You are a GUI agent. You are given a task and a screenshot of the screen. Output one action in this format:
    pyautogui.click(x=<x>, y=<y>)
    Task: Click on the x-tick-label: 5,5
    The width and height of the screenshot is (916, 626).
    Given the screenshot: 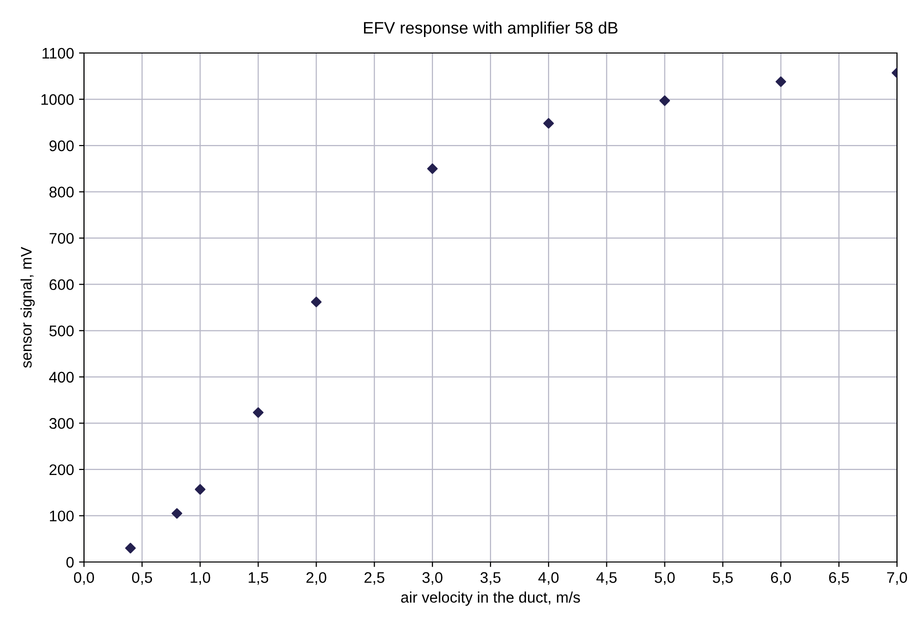 What is the action you would take?
    pyautogui.click(x=722, y=578)
    